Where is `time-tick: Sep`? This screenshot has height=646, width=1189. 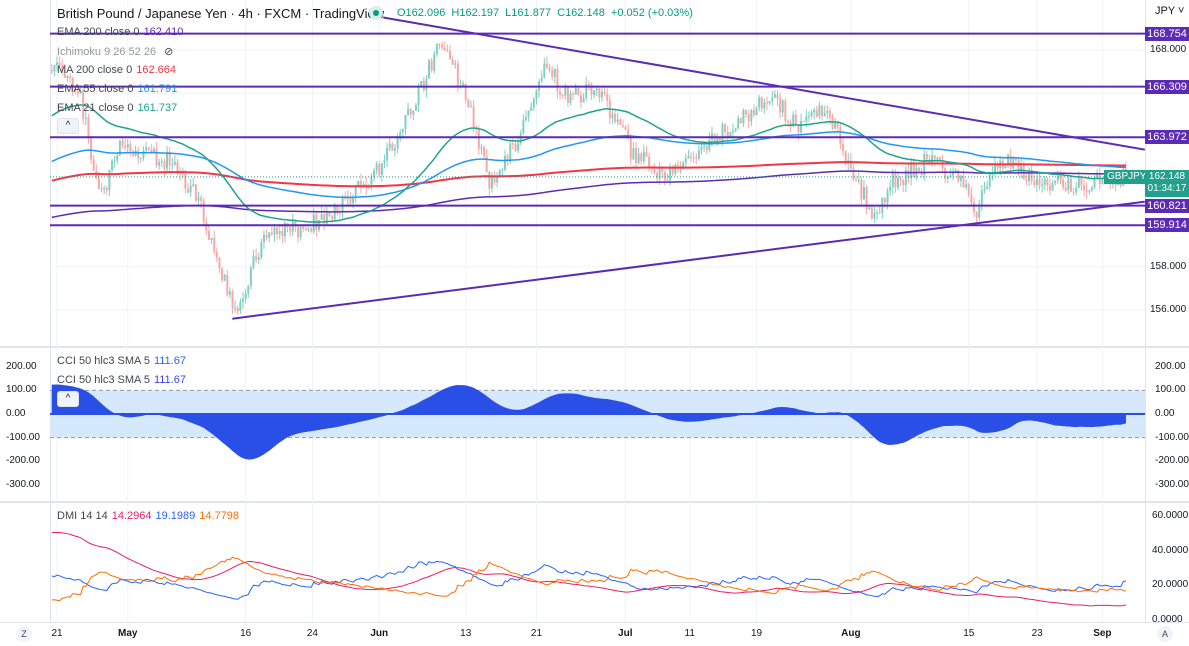
time-tick: Sep is located at coordinates (1102, 633).